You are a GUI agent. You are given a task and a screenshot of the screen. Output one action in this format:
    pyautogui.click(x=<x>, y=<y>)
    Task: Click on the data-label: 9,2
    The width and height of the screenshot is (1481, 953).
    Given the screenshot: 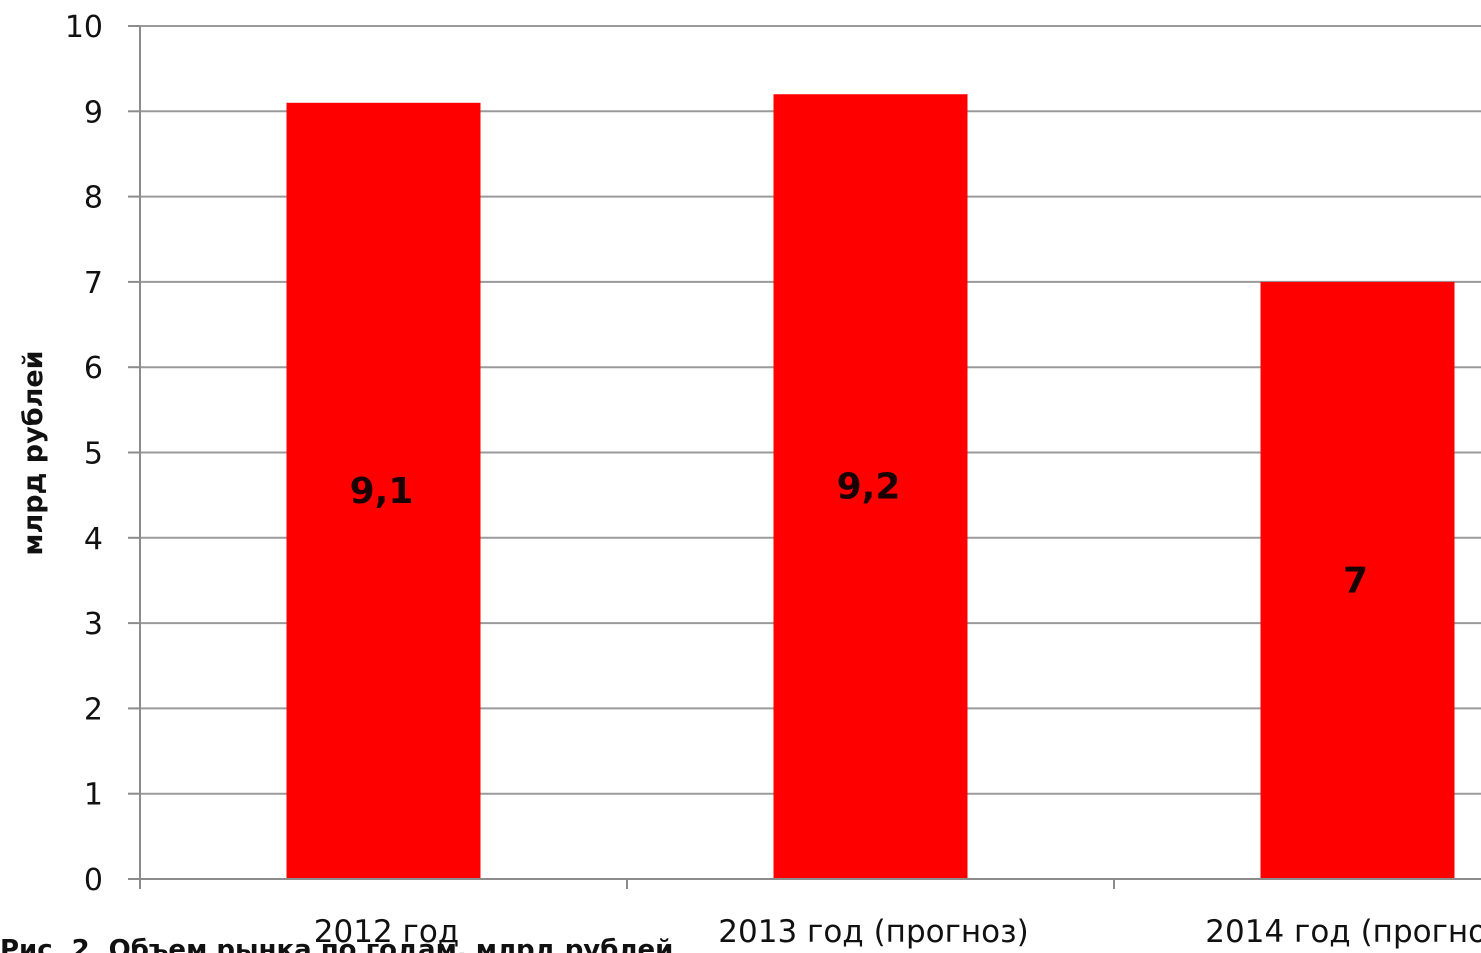 What is the action you would take?
    pyautogui.click(x=869, y=487)
    